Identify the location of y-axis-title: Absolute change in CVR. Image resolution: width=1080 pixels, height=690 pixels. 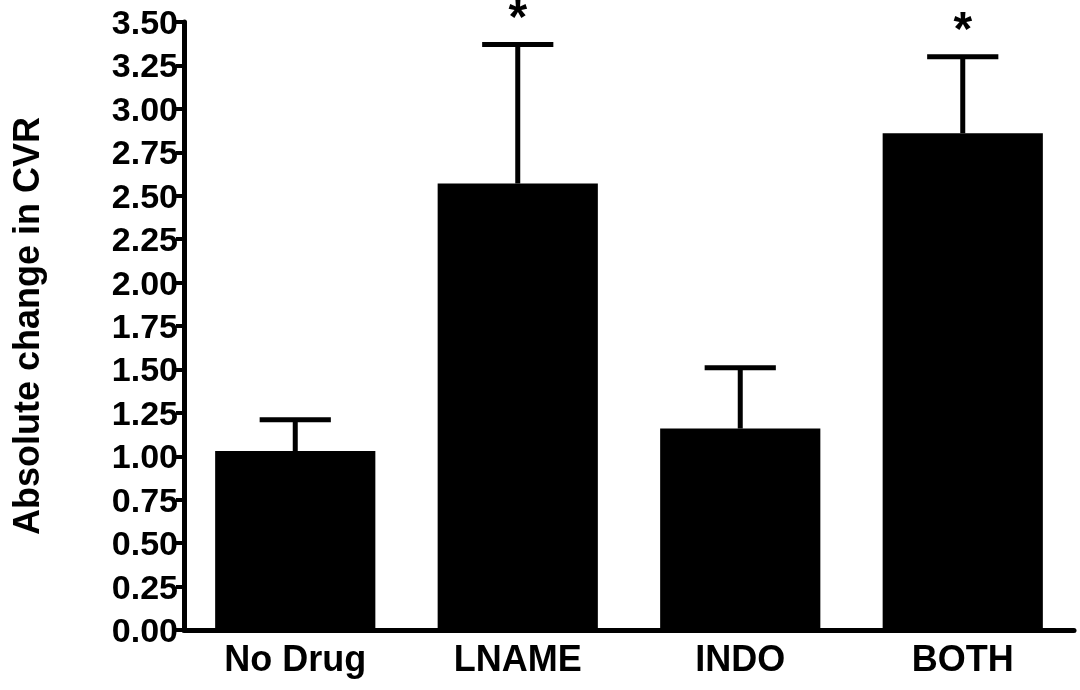
(26, 326).